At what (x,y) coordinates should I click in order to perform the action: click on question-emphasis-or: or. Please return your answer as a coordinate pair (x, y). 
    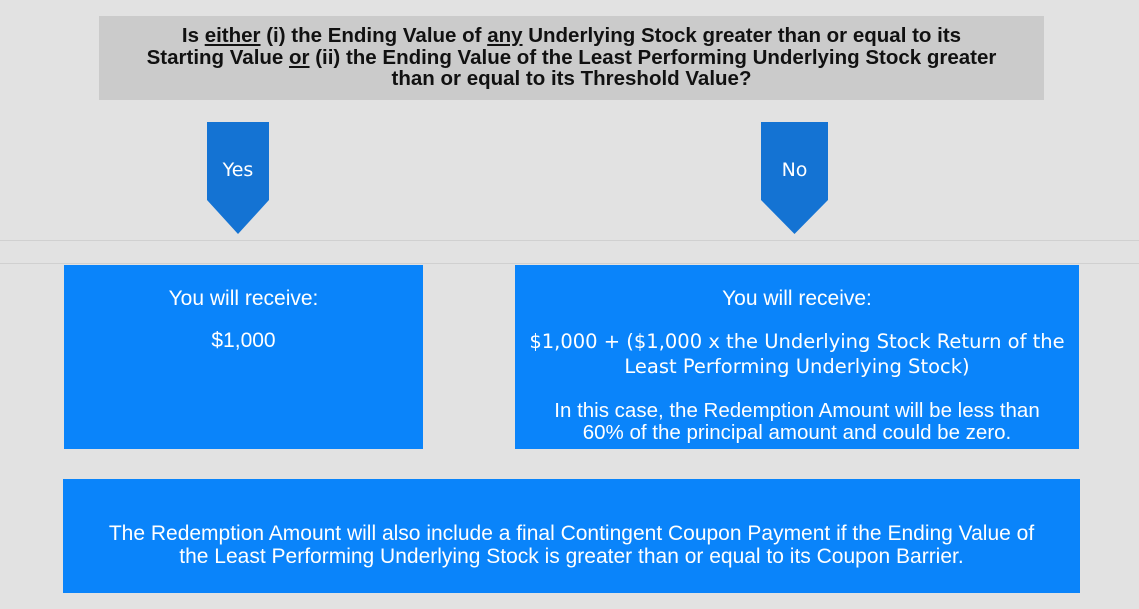
    Looking at the image, I should click on (299, 57).